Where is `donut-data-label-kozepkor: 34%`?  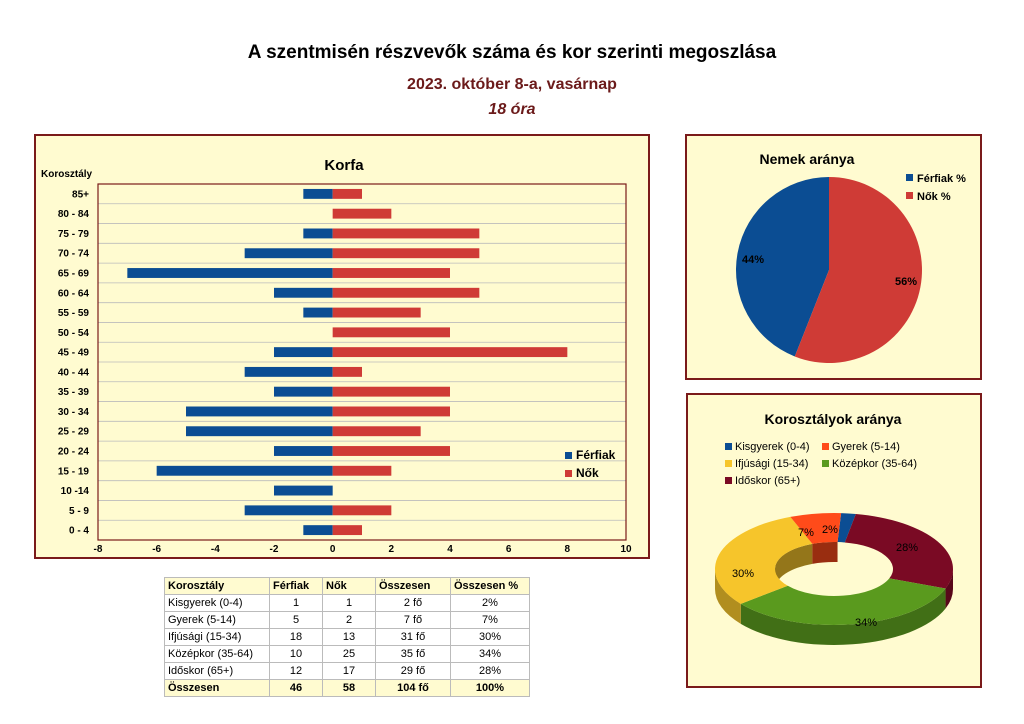
donut-data-label-kozepkor: 34% is located at coordinates (866, 623).